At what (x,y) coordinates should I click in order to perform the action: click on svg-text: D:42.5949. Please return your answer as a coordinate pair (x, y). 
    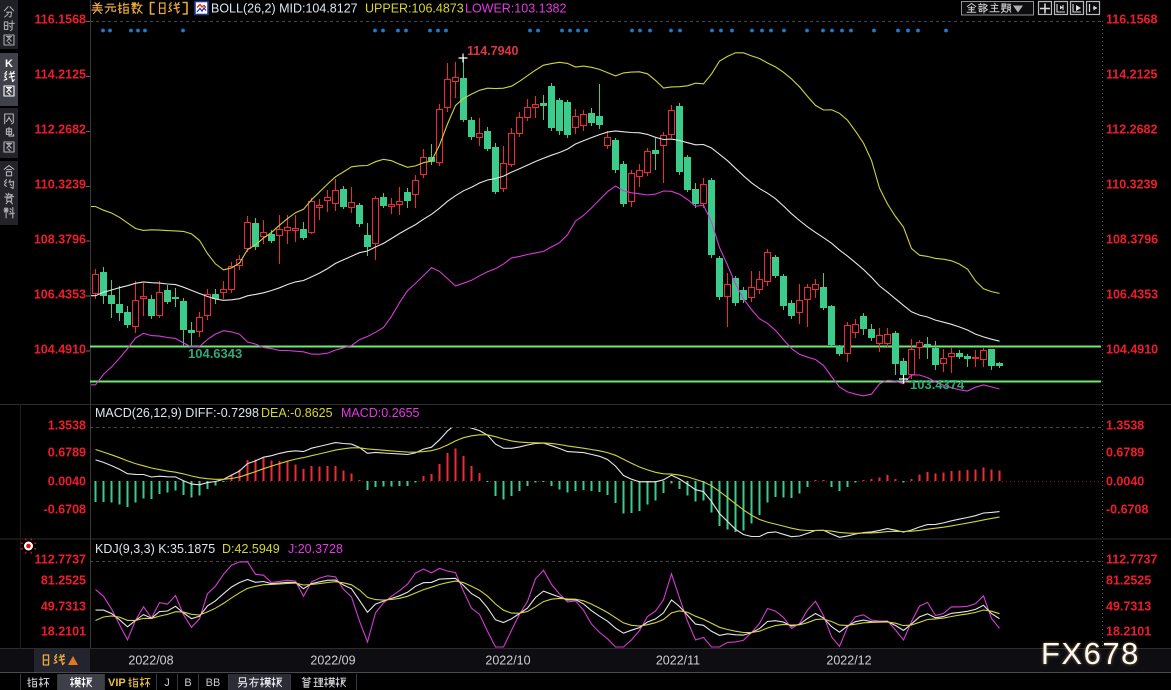
    Looking at the image, I should click on (251, 549).